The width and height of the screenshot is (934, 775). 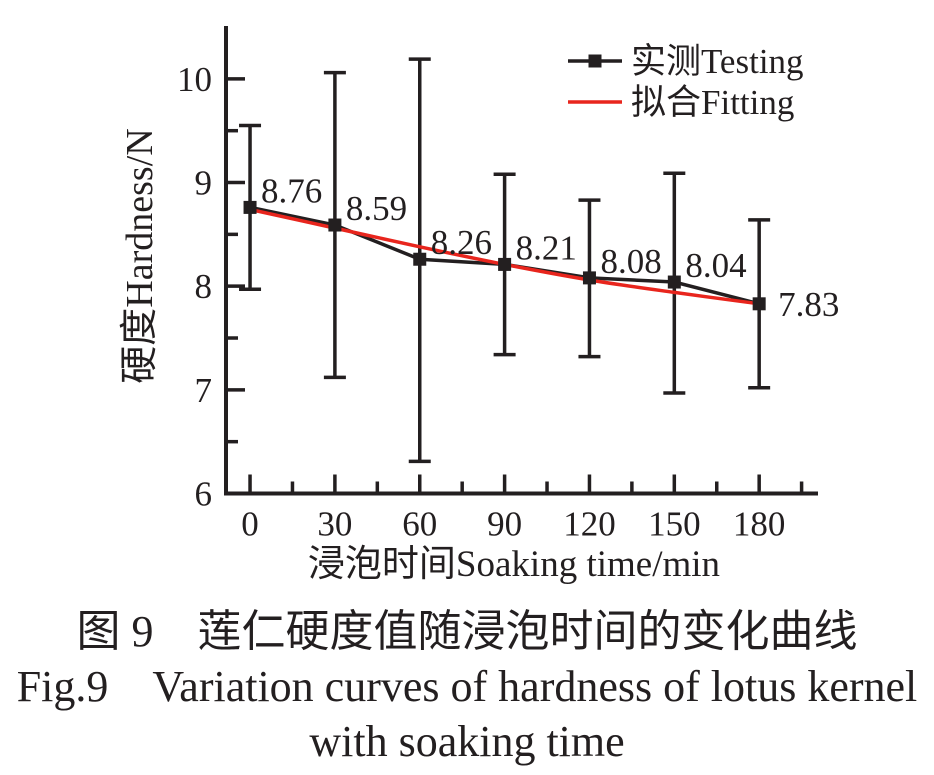 I want to click on legend-fitting-label: 拟合Fitting, so click(x=712, y=102).